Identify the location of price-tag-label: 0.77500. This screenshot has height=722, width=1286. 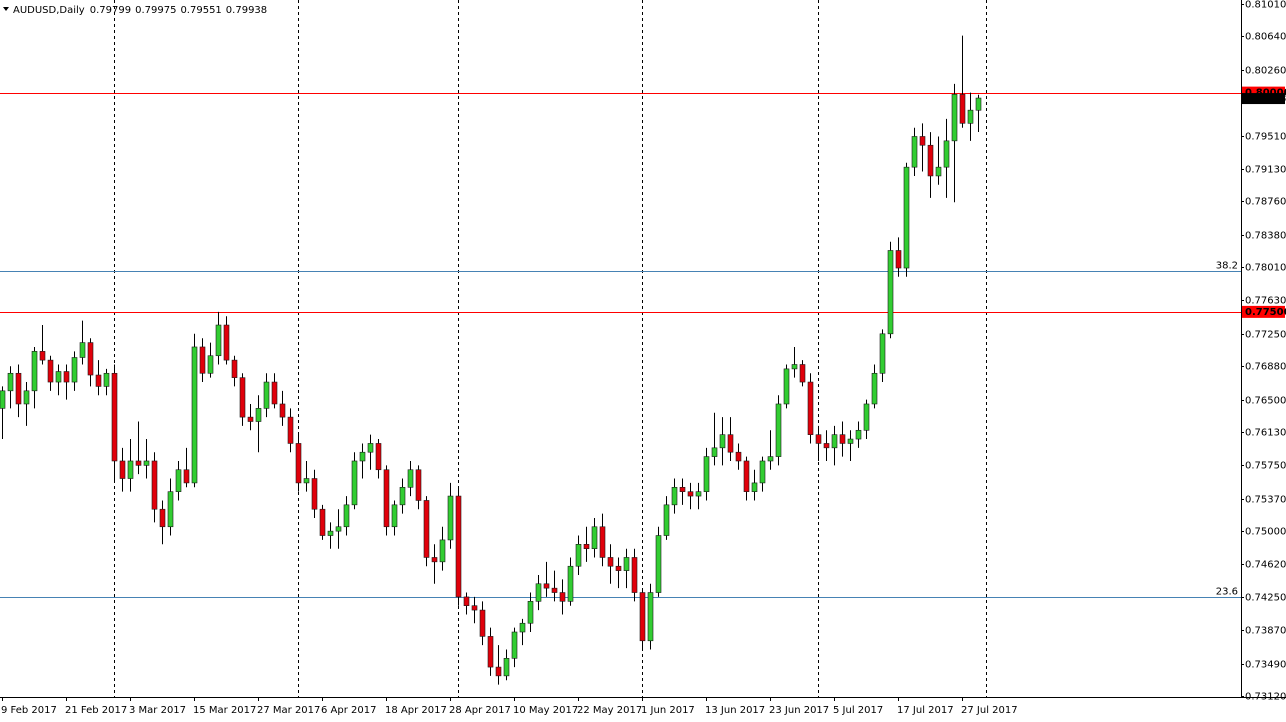
(1265, 312).